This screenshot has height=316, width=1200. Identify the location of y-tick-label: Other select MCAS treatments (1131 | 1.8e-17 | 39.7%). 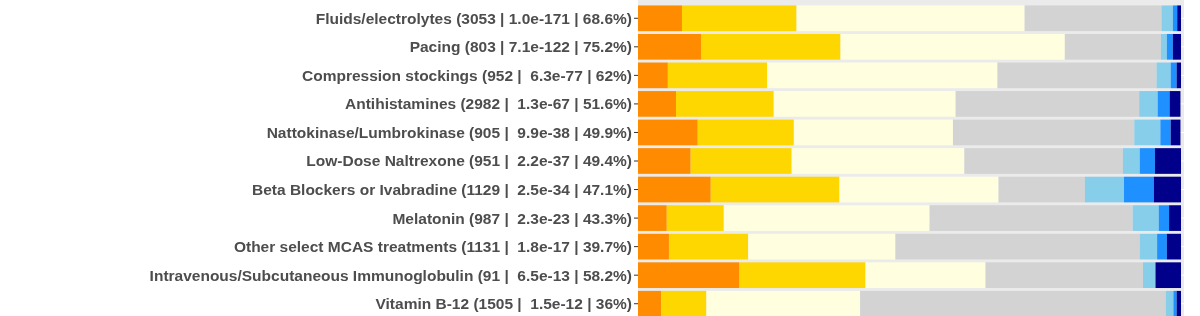
(432, 247).